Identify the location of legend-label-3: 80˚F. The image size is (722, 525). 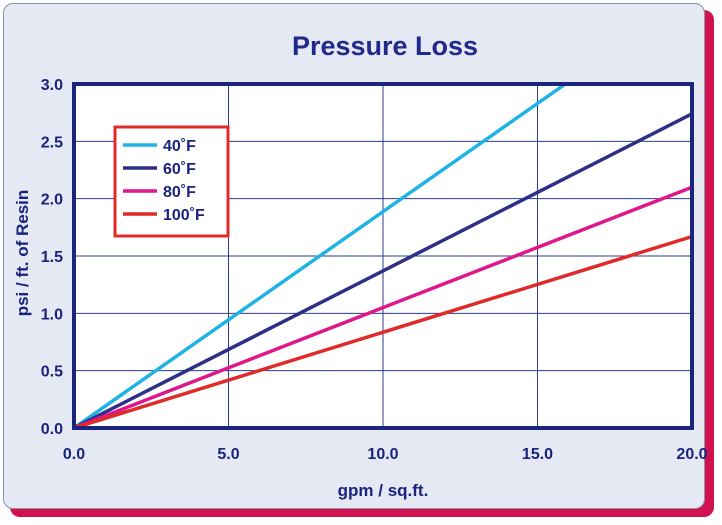
(179, 192).